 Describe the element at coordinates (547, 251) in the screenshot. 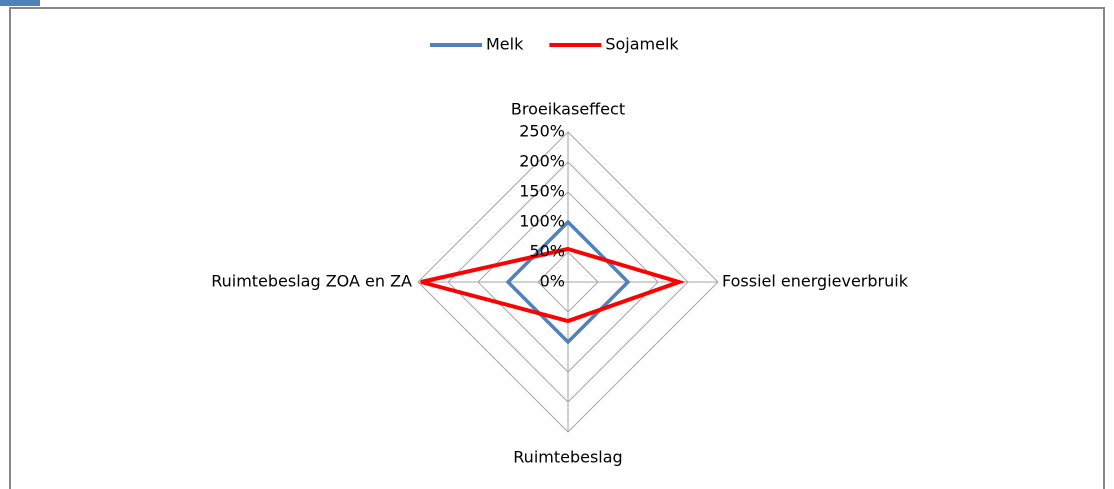

I see `tick-label: 50%` at that location.